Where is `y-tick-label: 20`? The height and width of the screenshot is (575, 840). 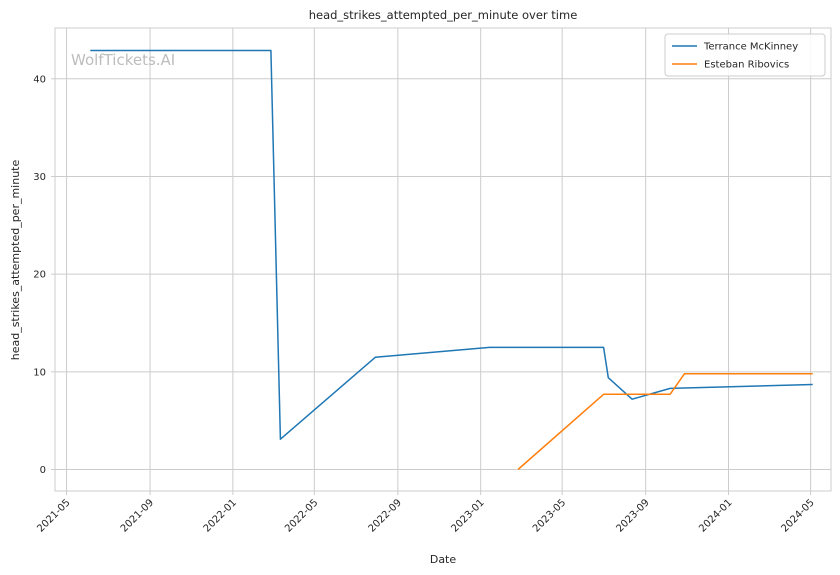 y-tick-label: 20 is located at coordinates (39, 275).